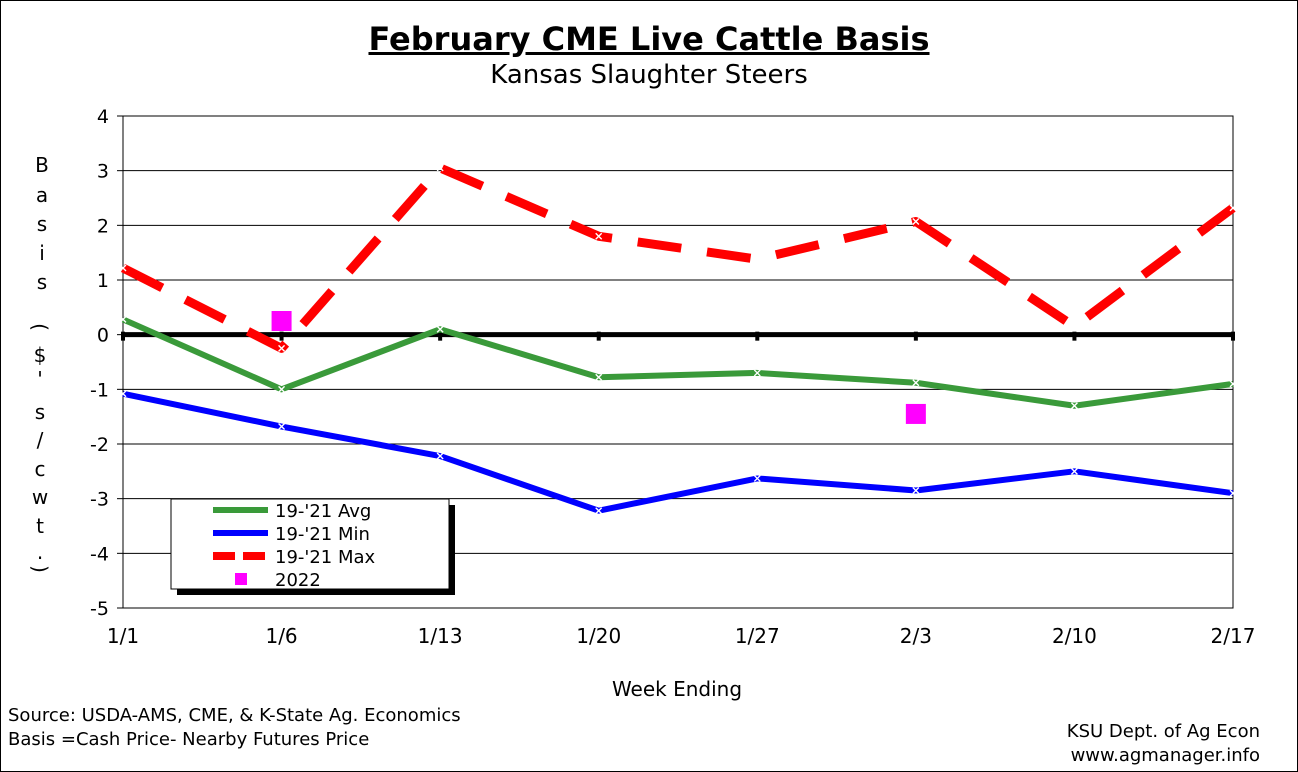 The image size is (1298, 772). What do you see at coordinates (40, 526) in the screenshot?
I see `y-axis-label-char: t` at bounding box center [40, 526].